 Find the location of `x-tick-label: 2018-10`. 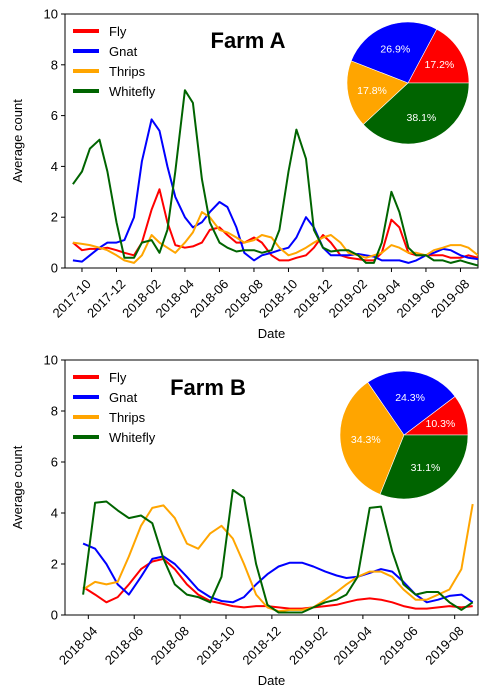

x-tick-label: 2018-10 is located at coordinates (216, 645).